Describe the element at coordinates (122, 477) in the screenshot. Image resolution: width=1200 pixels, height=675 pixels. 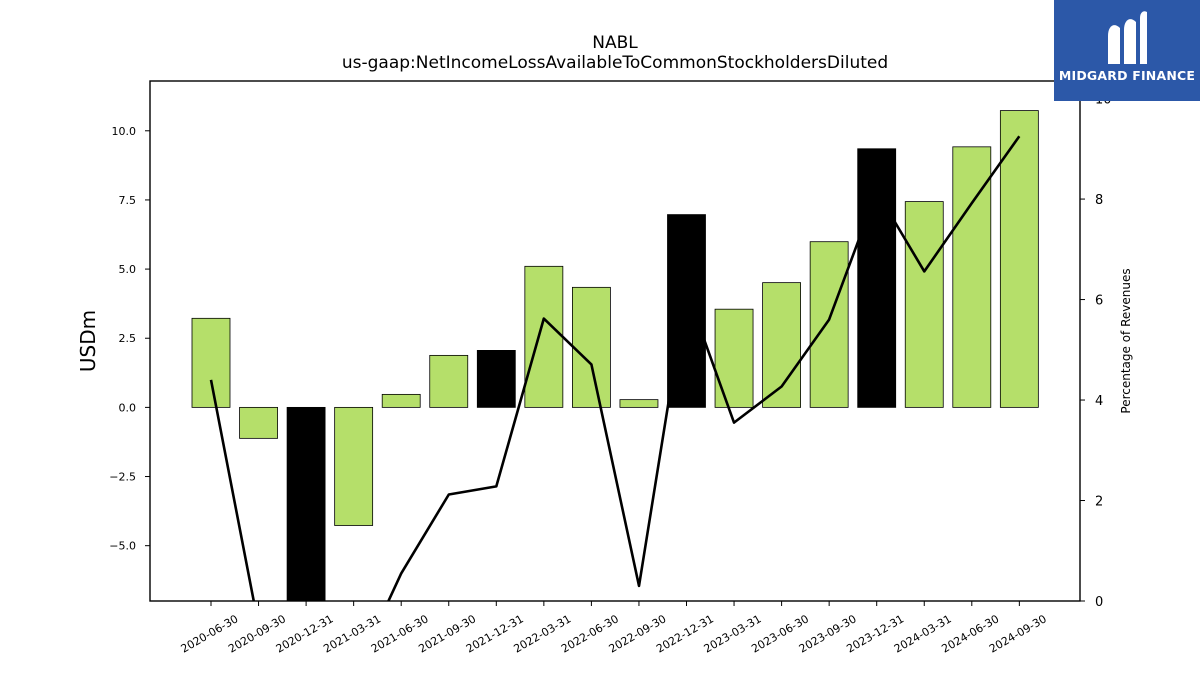
I see `y-tick-label: −2.5` at that location.